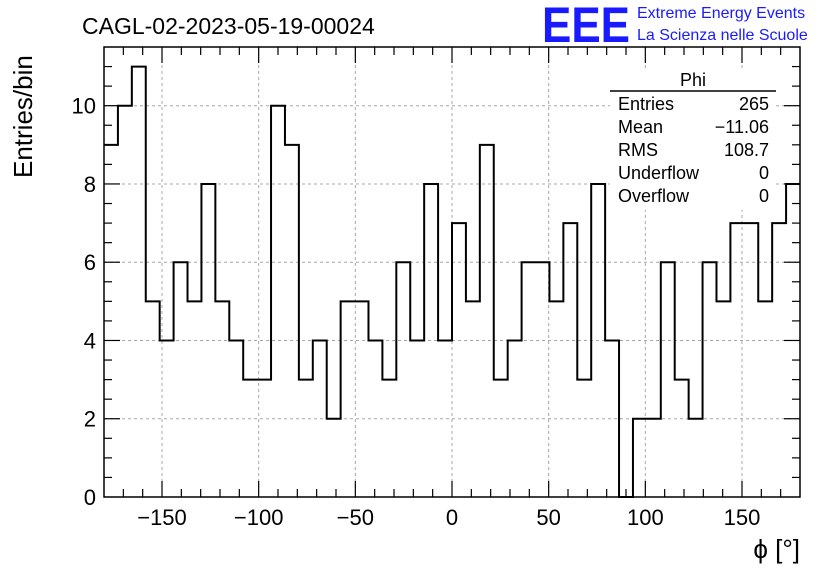 This screenshot has height=572, width=836. I want to click on x-tick-label: −100, so click(259, 517).